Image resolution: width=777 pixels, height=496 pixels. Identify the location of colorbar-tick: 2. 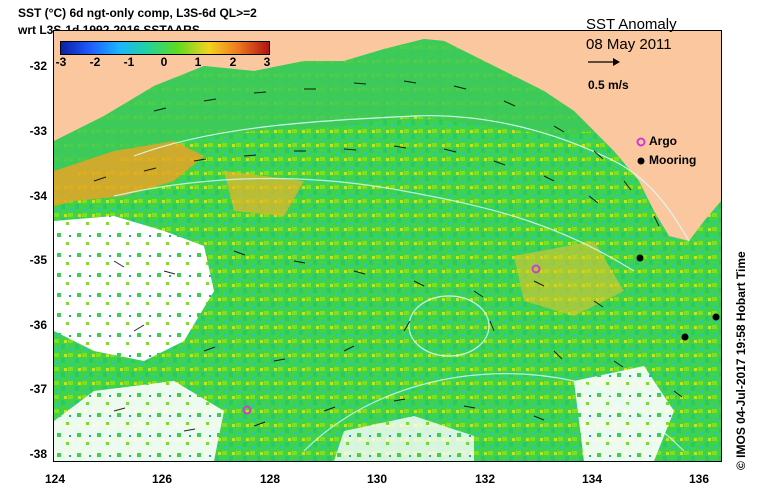
(233, 62).